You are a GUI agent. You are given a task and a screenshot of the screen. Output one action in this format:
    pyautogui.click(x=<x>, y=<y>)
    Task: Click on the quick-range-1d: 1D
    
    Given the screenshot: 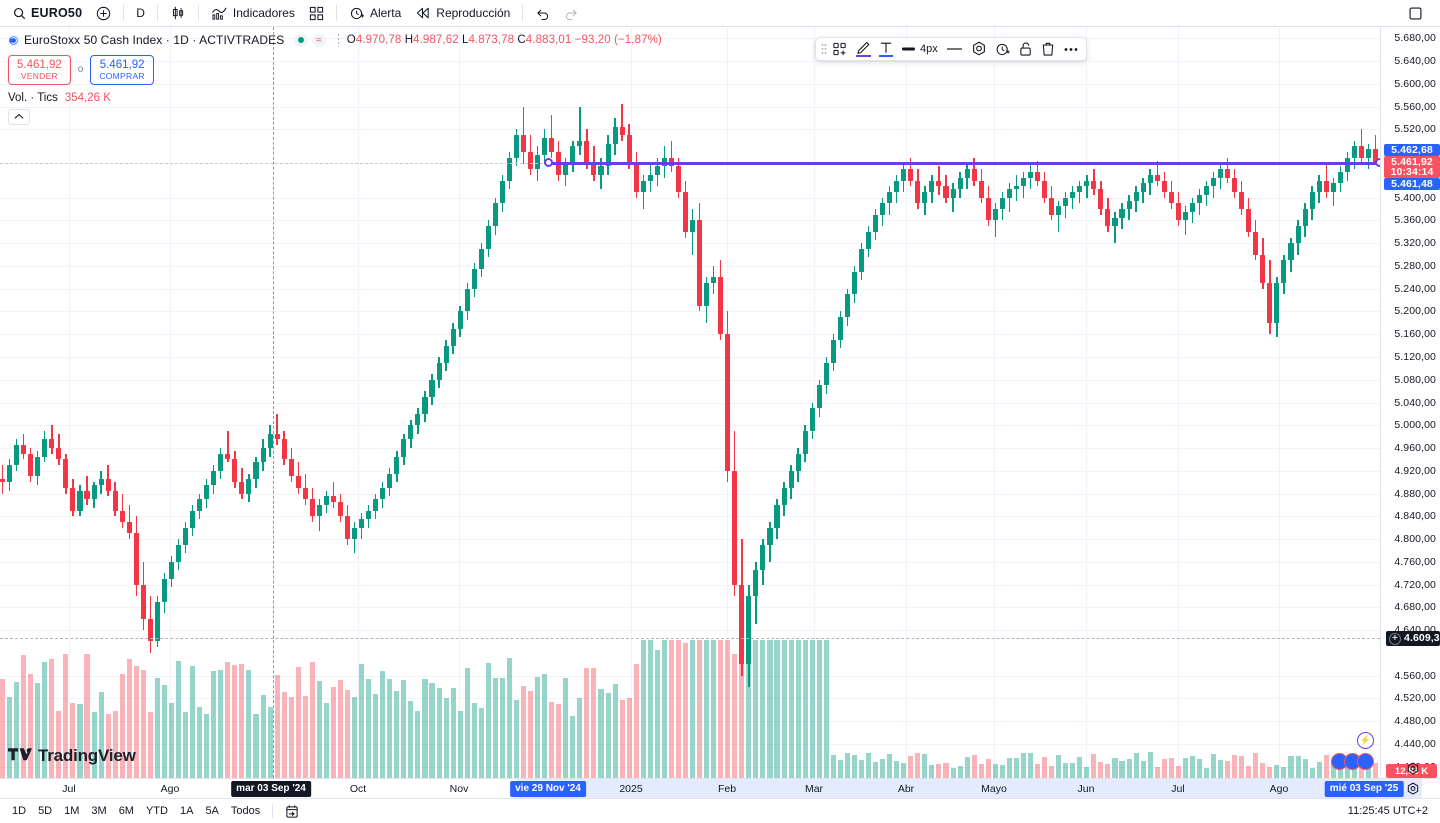 What is the action you would take?
    pyautogui.click(x=19, y=811)
    